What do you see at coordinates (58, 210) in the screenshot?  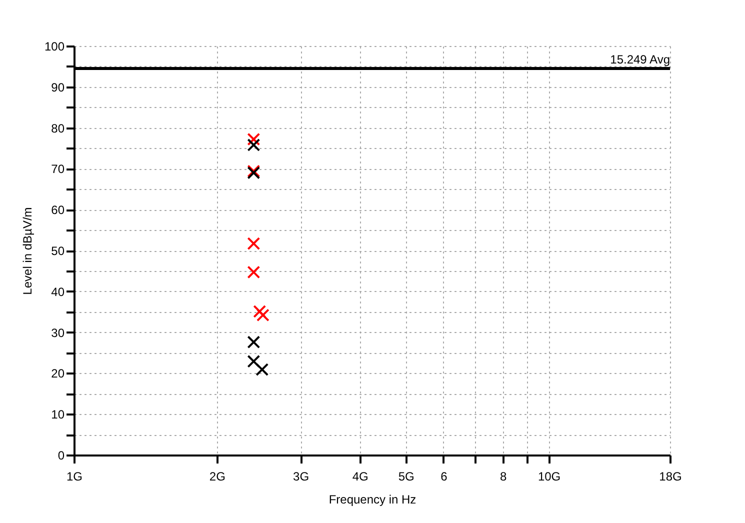 I see `y-tick-label: 60` at bounding box center [58, 210].